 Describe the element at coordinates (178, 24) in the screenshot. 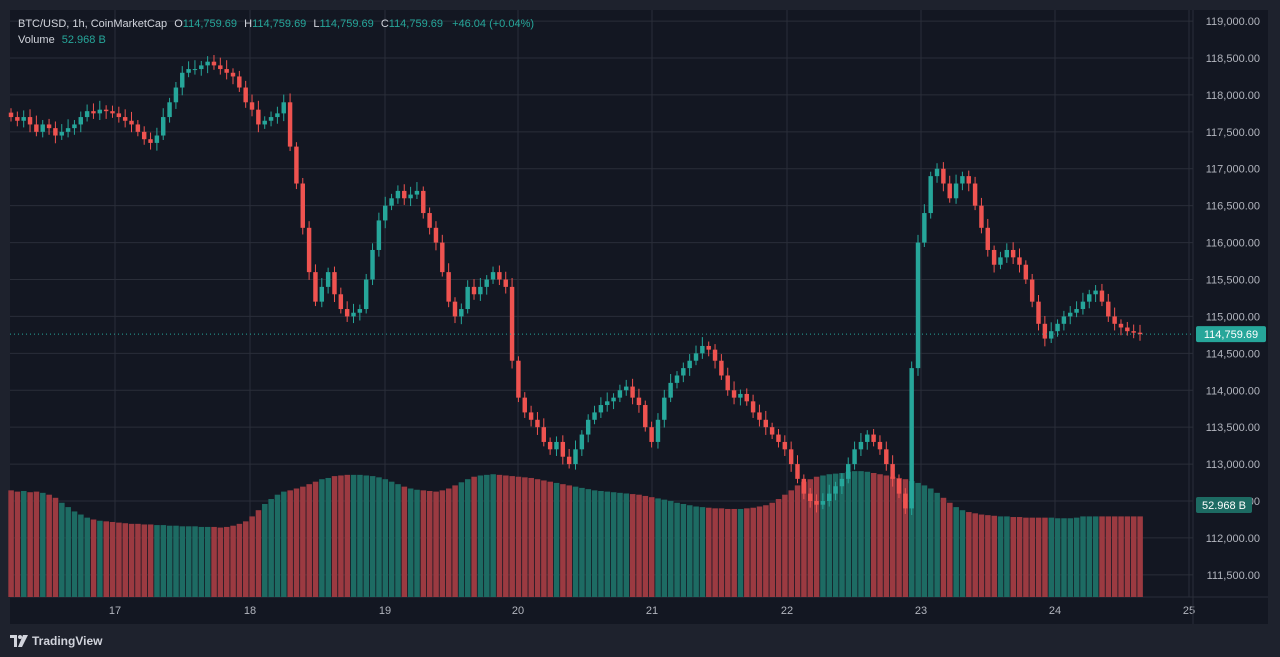

I see `open-label: O` at that location.